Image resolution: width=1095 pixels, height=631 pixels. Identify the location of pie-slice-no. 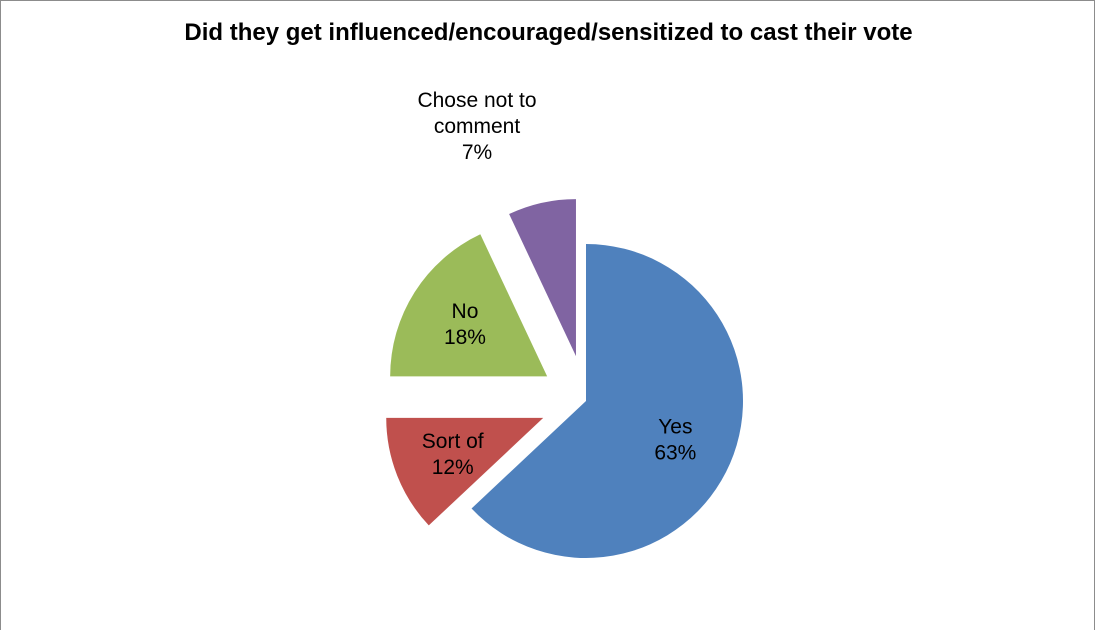
(469, 305).